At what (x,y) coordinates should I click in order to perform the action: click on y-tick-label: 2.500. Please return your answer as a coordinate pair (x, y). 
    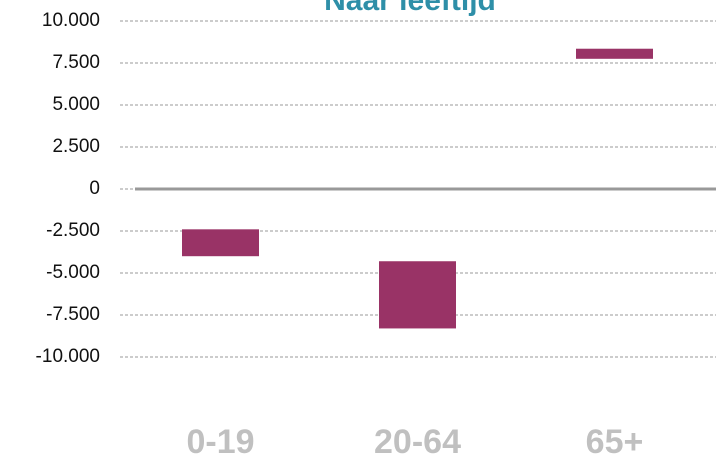
    Looking at the image, I should click on (76, 146).